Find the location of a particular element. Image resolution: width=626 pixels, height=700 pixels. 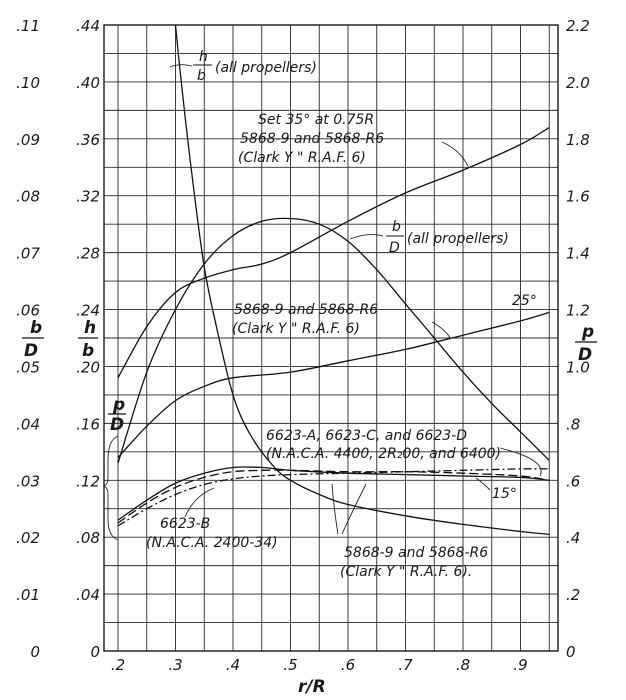

x-tick-label: .6 is located at coordinates (348, 665).